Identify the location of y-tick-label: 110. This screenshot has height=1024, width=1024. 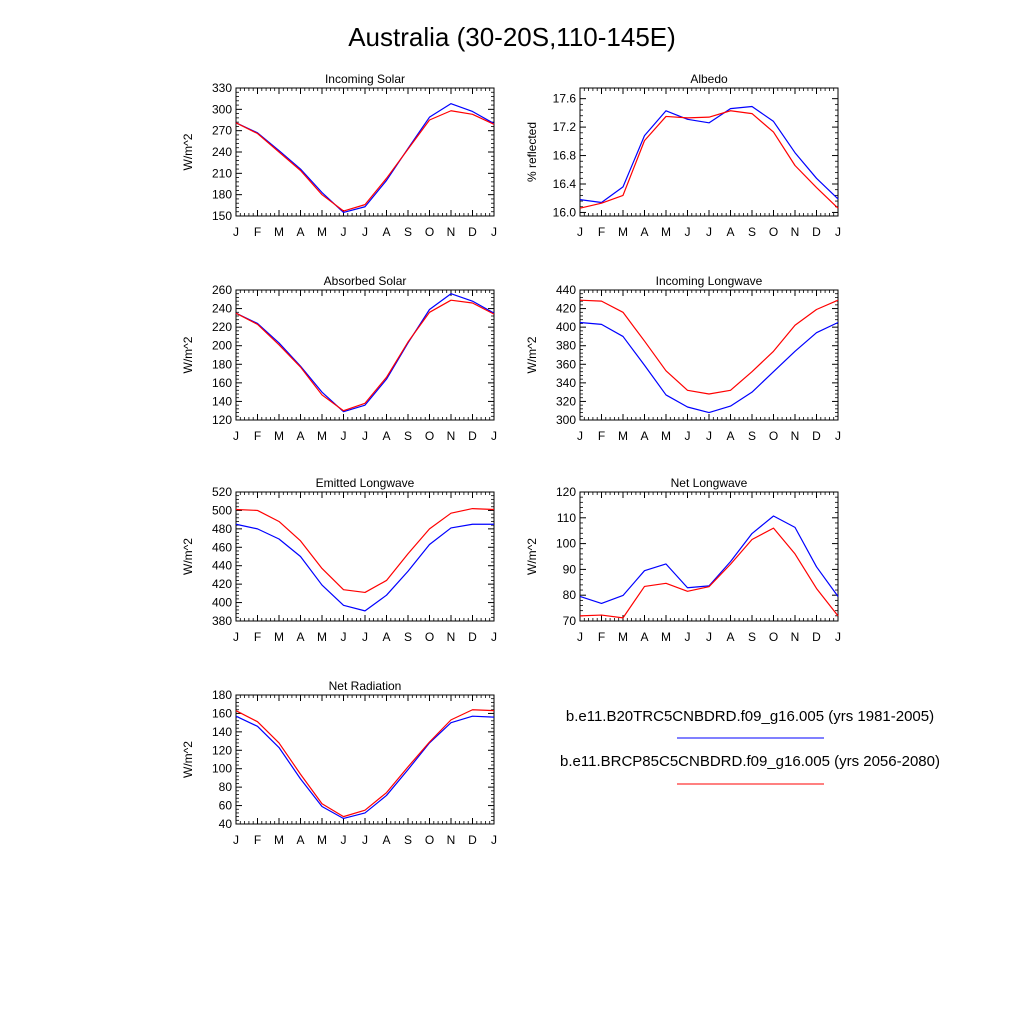
(566, 518).